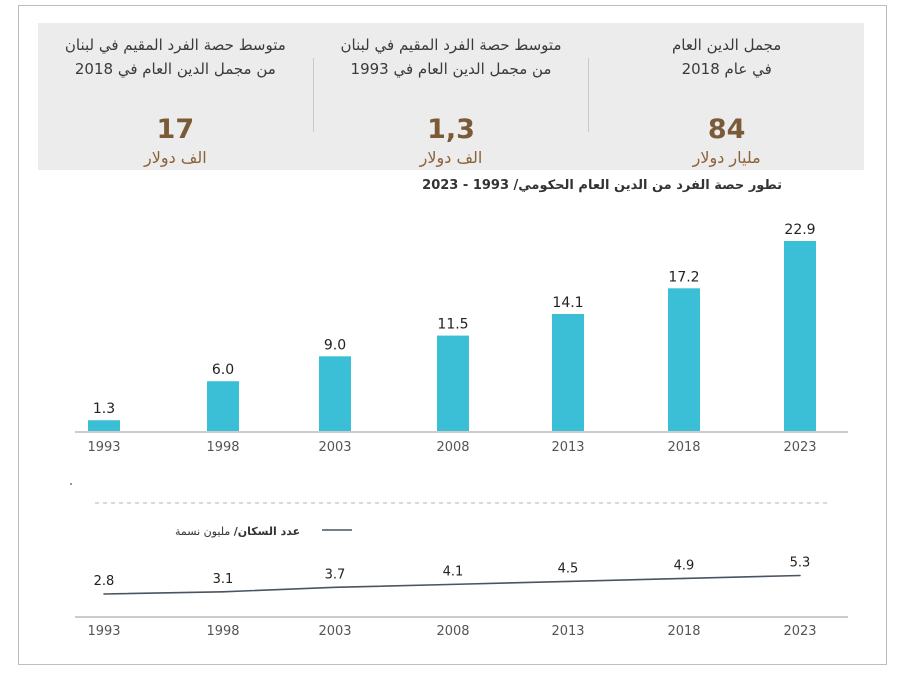 The image size is (900, 675). I want to click on bar-x-tick-label: 2018, so click(683, 447).